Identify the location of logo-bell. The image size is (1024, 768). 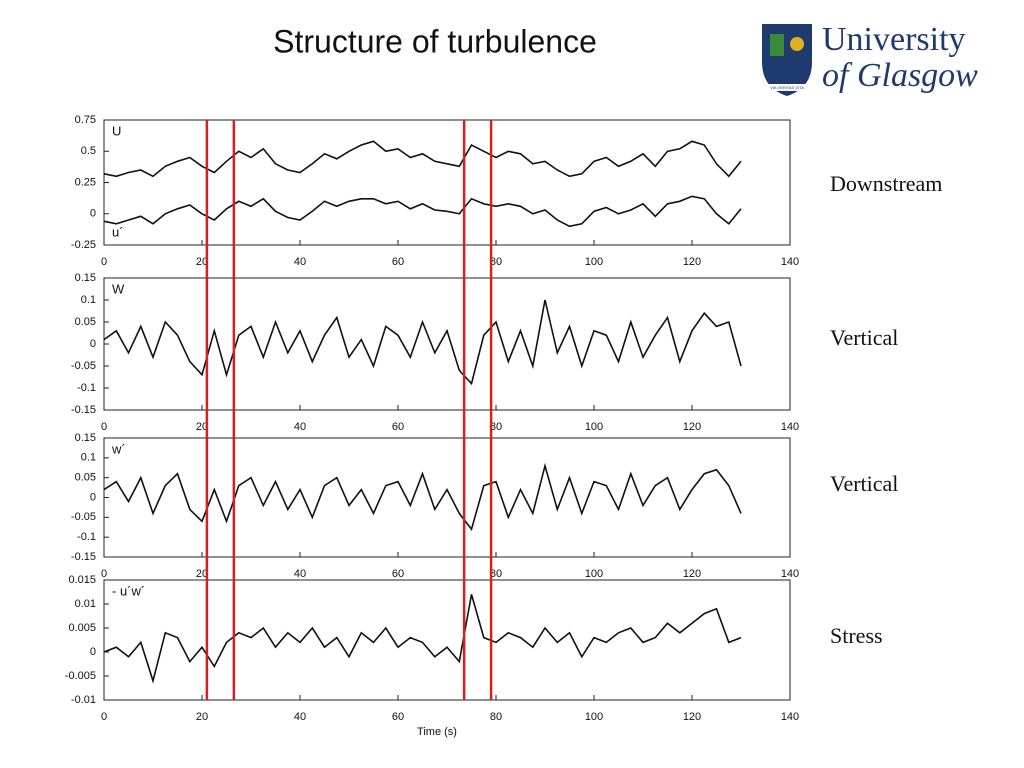
(797, 44).